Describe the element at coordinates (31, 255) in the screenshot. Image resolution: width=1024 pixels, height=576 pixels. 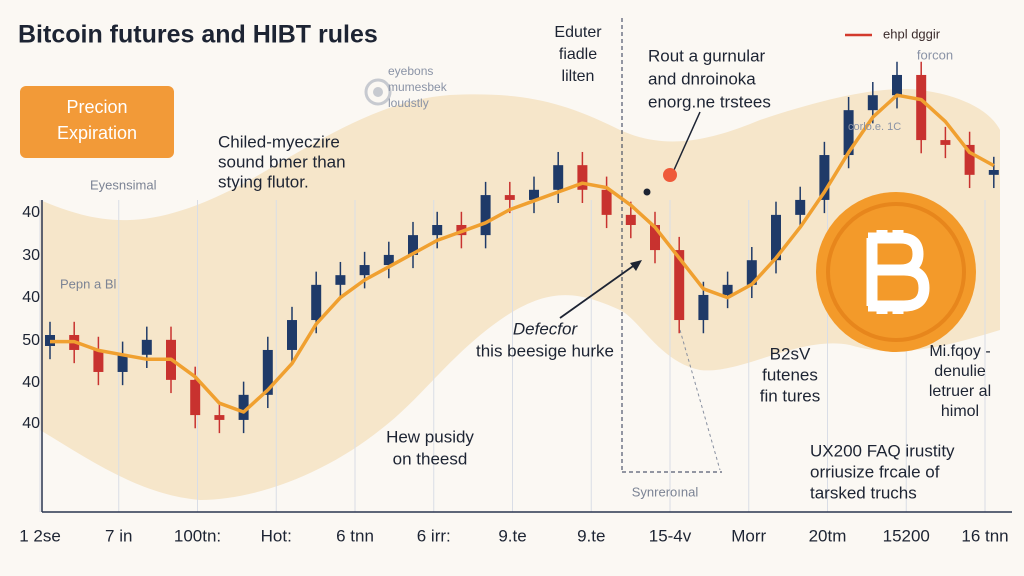
I see `y-tick-label: 30` at that location.